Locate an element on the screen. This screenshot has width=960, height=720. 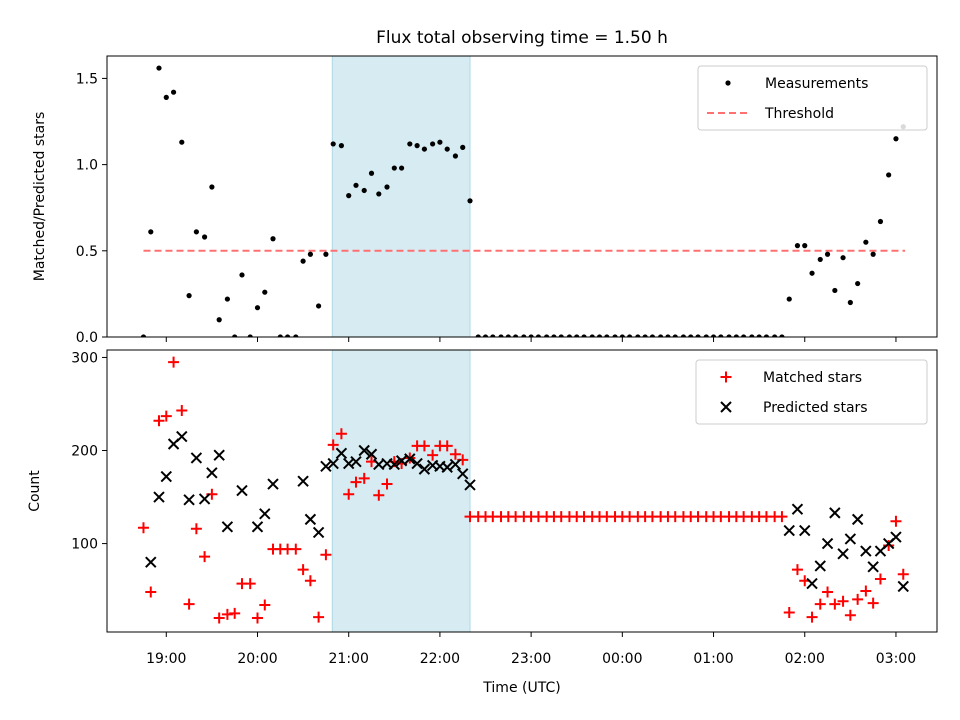
x-tick-label: 03:00 is located at coordinates (896, 659).